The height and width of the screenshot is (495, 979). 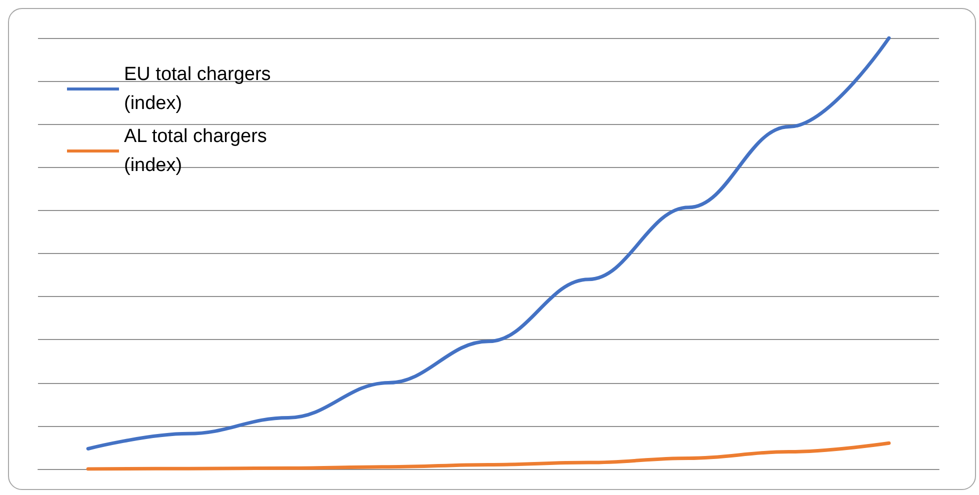 I want to click on legend-label: EU total chargers (index), so click(x=200, y=89).